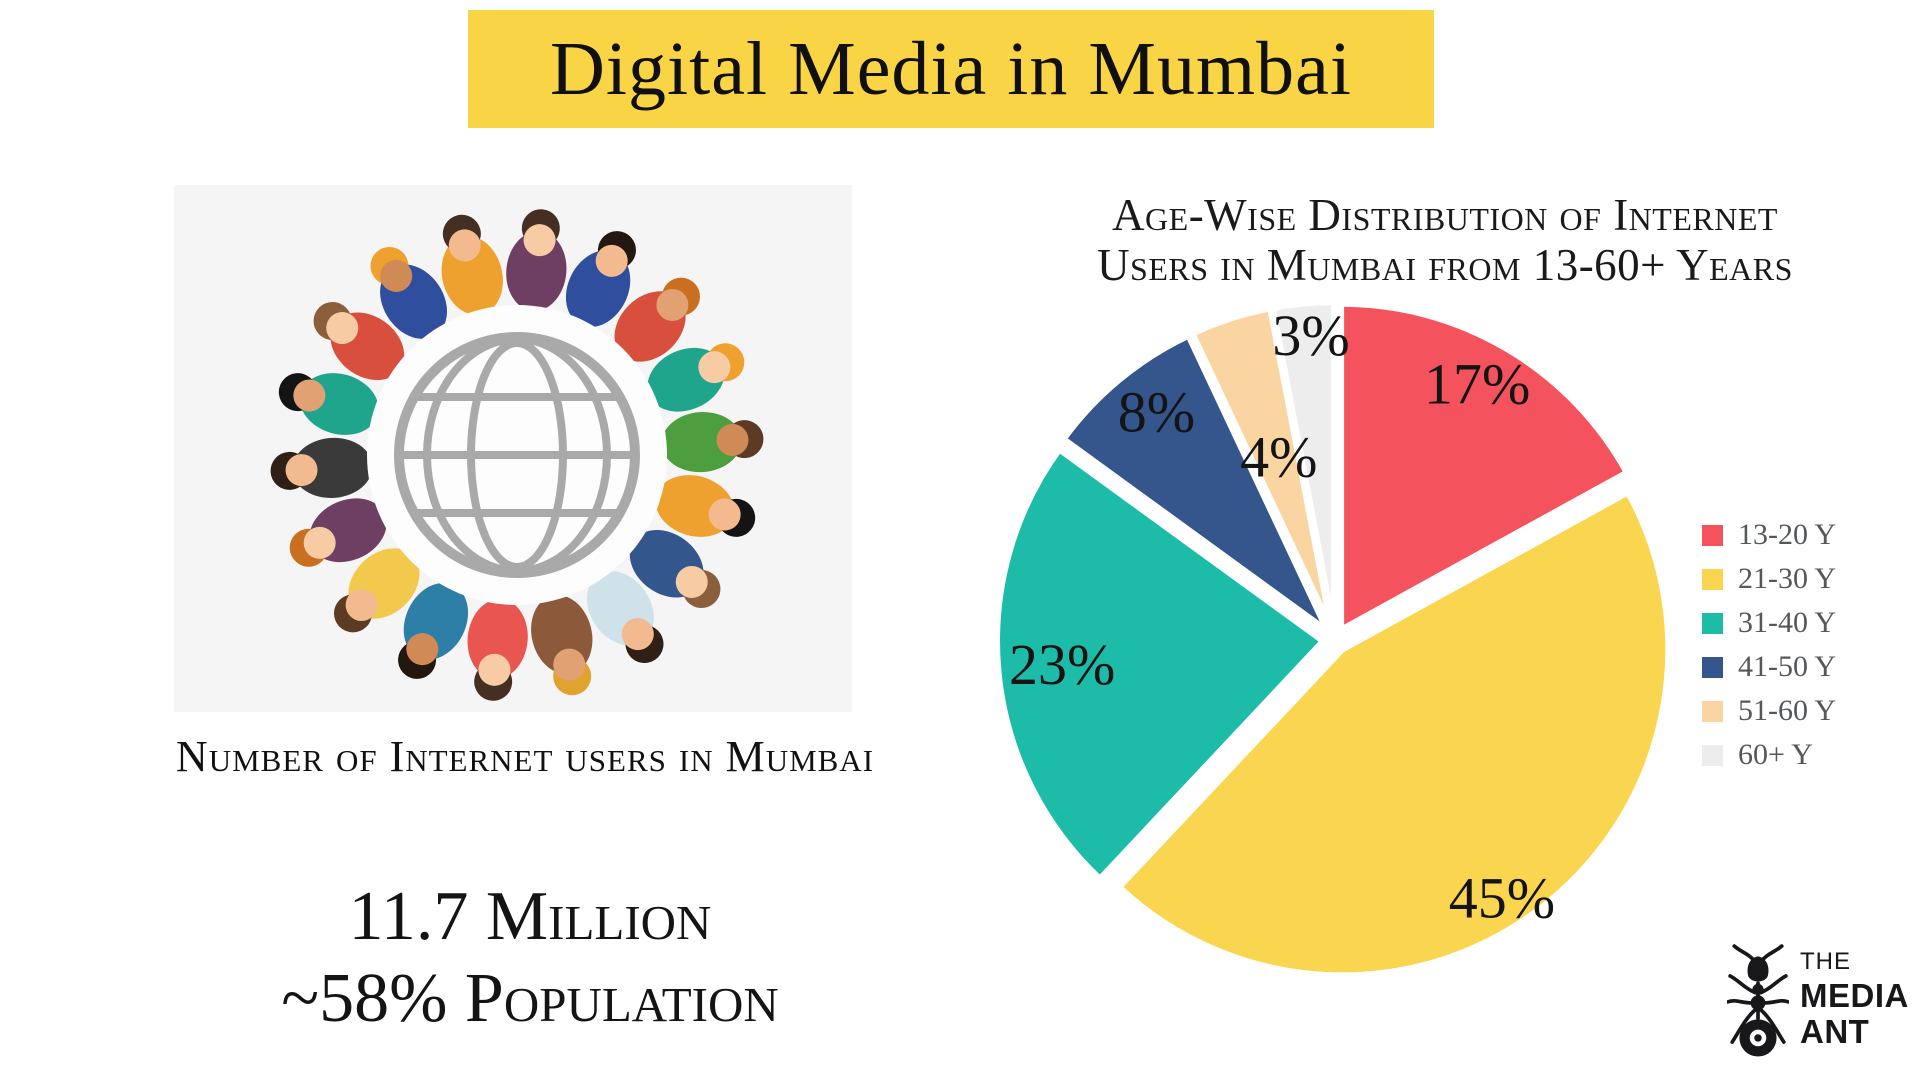 The height and width of the screenshot is (1080, 1920). Describe the element at coordinates (1712, 579) in the screenshot. I see `legend-swatch-21-30-y` at that location.